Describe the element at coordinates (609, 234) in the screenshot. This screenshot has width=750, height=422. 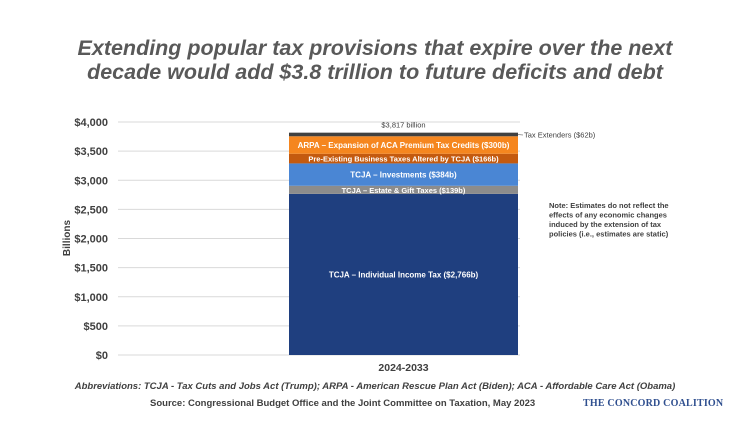
I see `note-line: policies (i.e., estimates are static)` at that location.